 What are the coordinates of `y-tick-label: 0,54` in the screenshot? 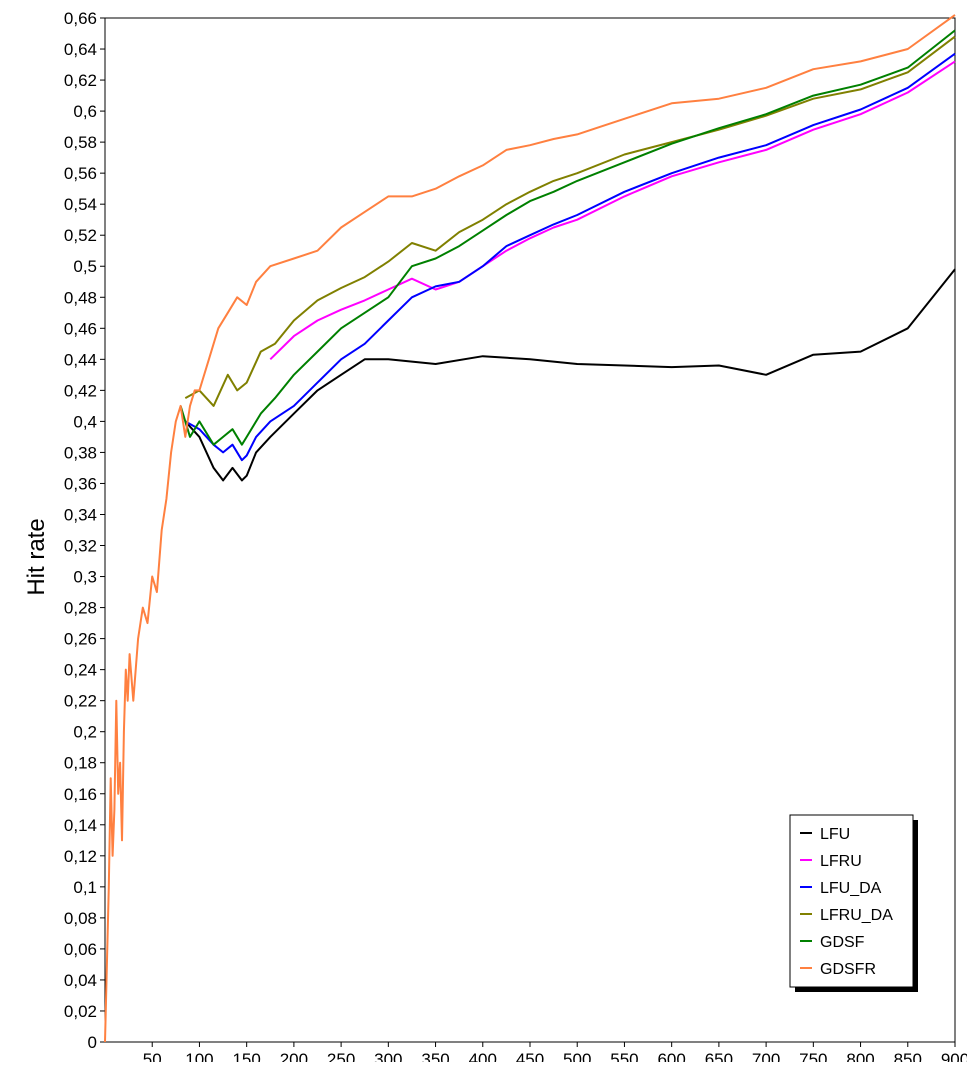 It's located at (80, 204).